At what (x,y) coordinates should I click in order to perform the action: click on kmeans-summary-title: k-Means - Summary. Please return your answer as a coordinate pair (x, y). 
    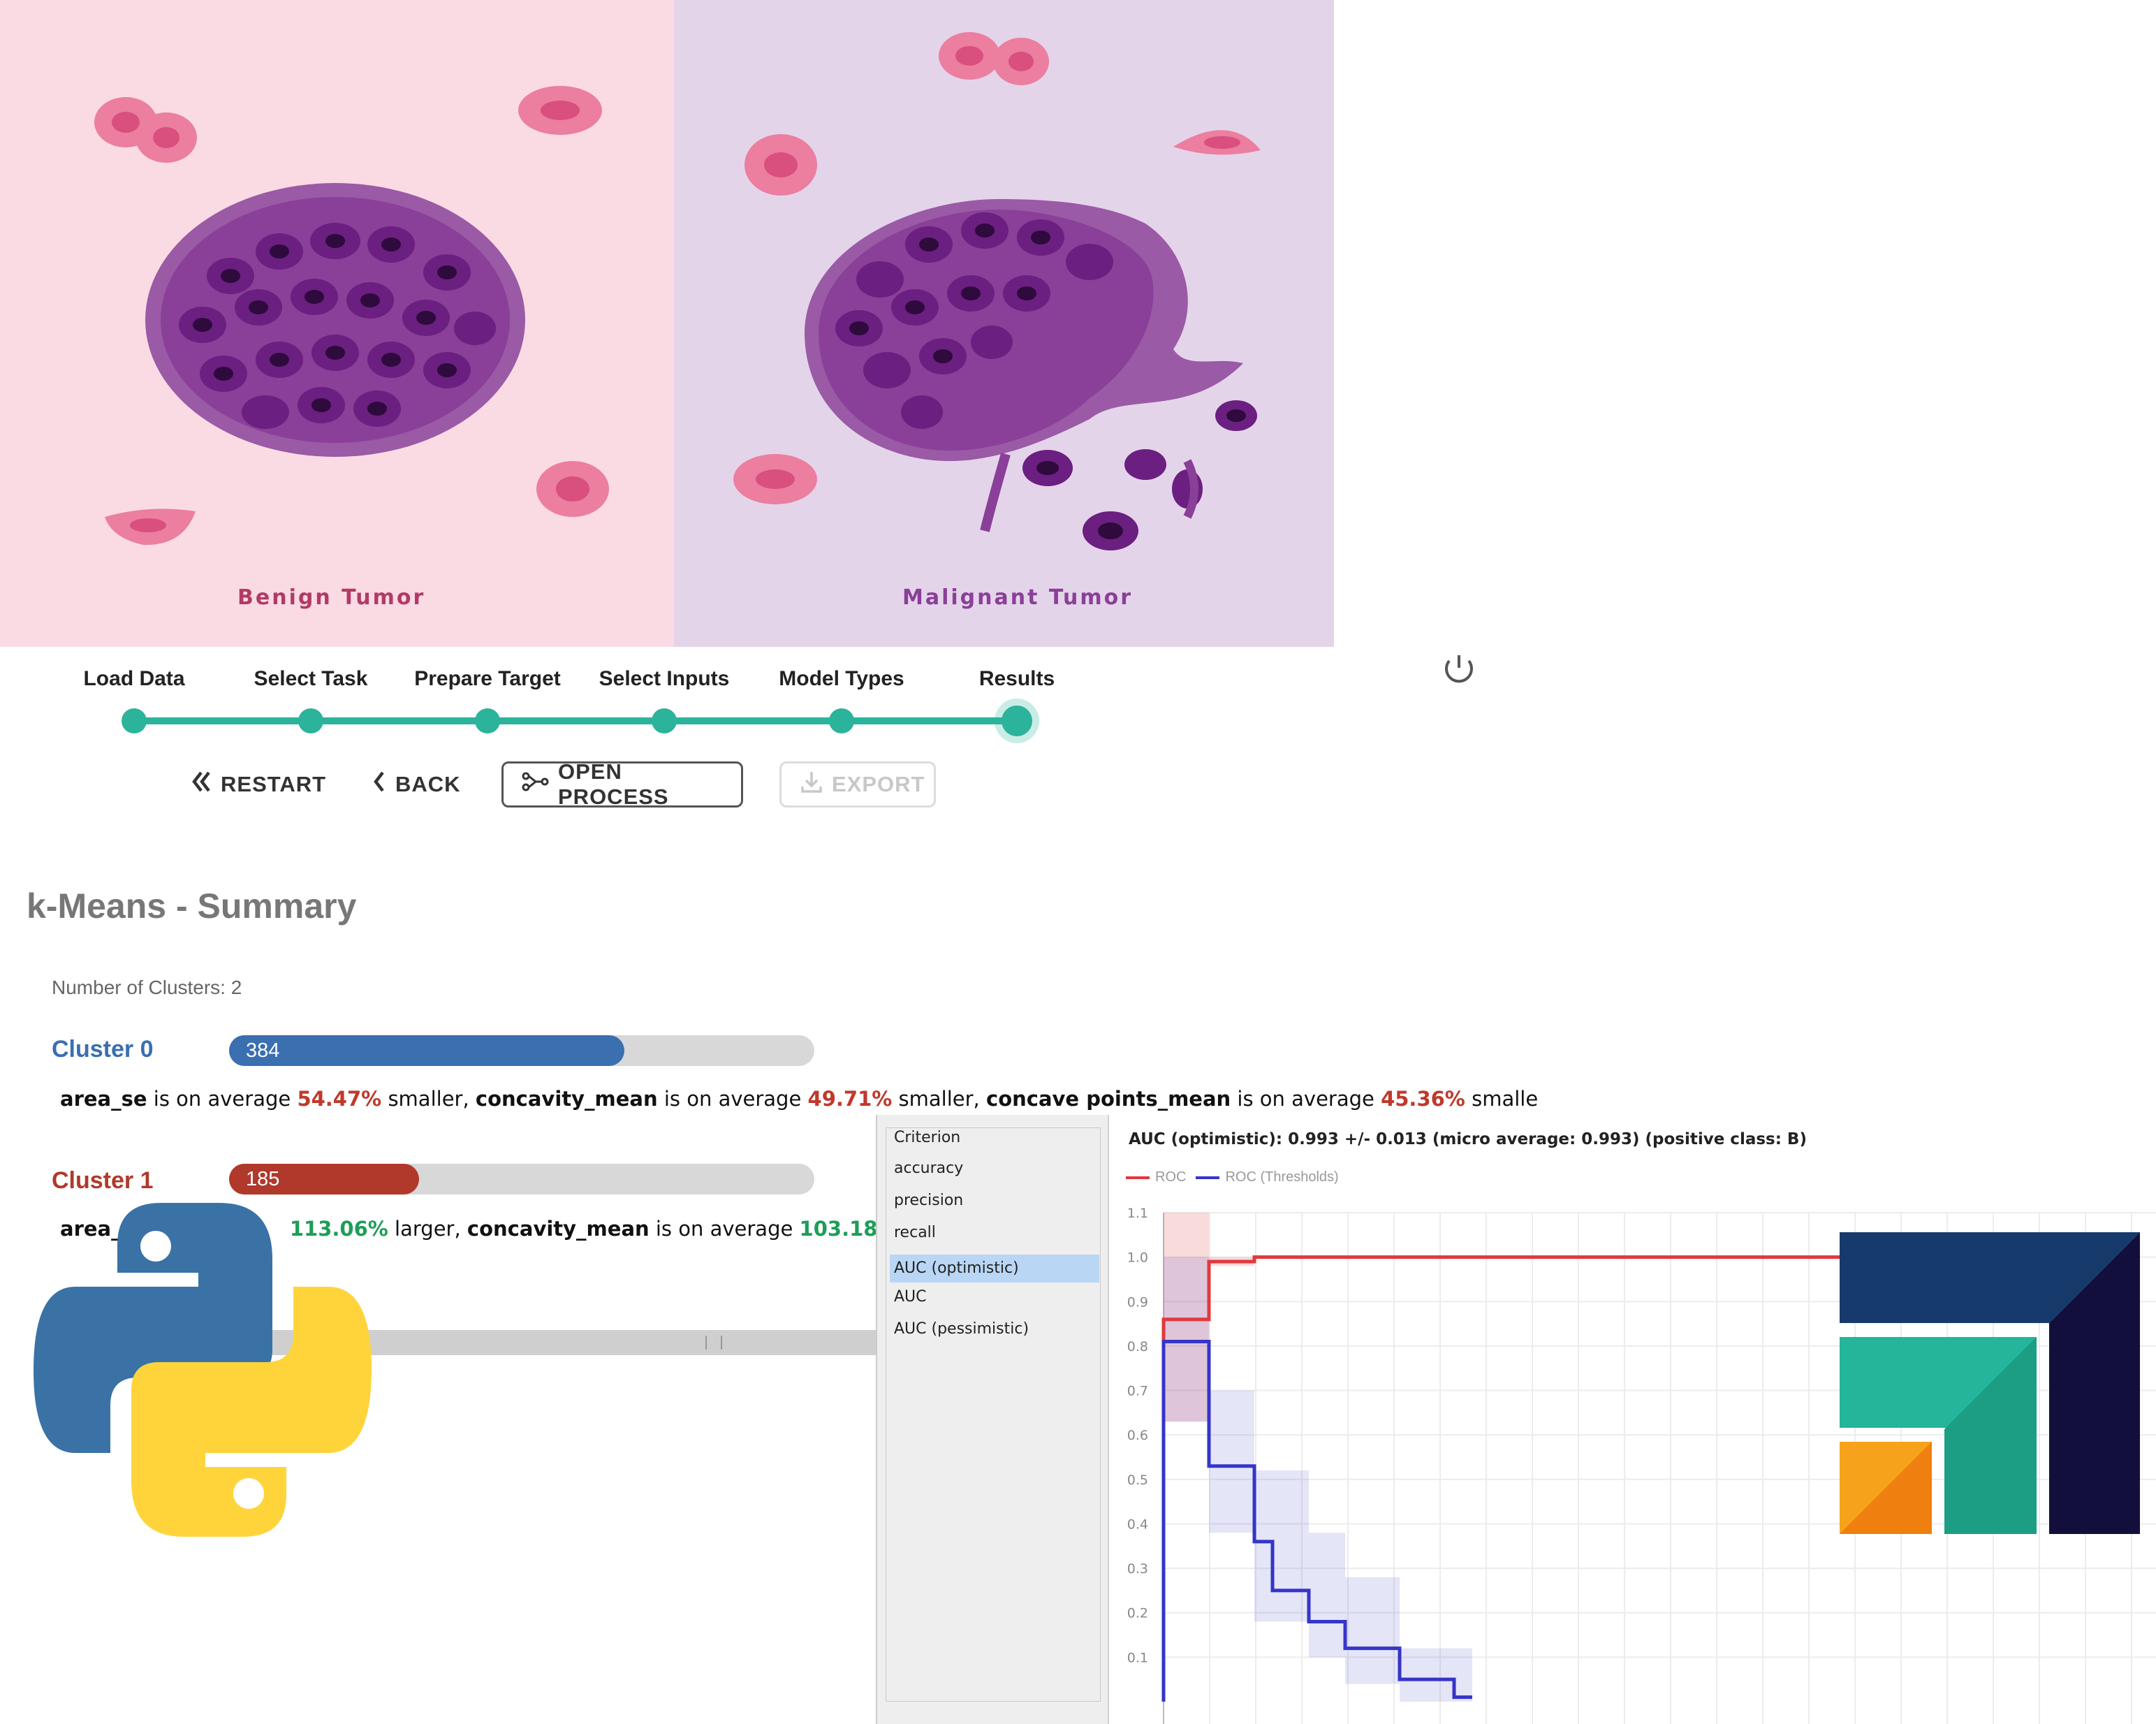
    Looking at the image, I should click on (192, 906).